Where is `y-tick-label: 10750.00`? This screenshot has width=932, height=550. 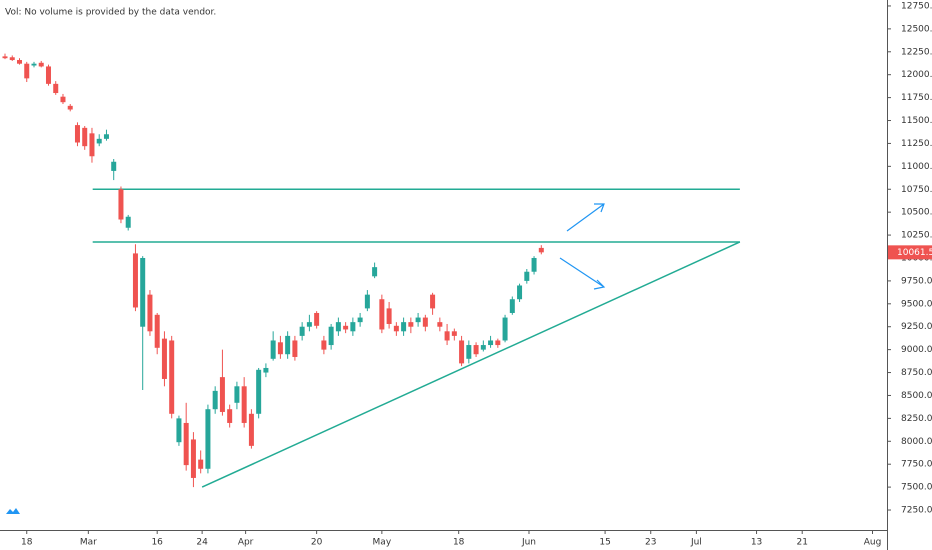
y-tick-label: 10750.00 is located at coordinates (916, 190).